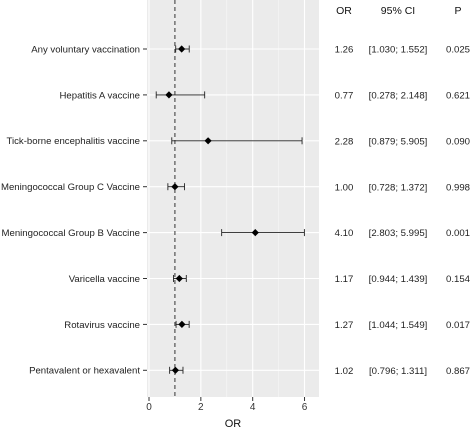  What do you see at coordinates (457, 11) in the screenshot?
I see `header-p: P` at bounding box center [457, 11].